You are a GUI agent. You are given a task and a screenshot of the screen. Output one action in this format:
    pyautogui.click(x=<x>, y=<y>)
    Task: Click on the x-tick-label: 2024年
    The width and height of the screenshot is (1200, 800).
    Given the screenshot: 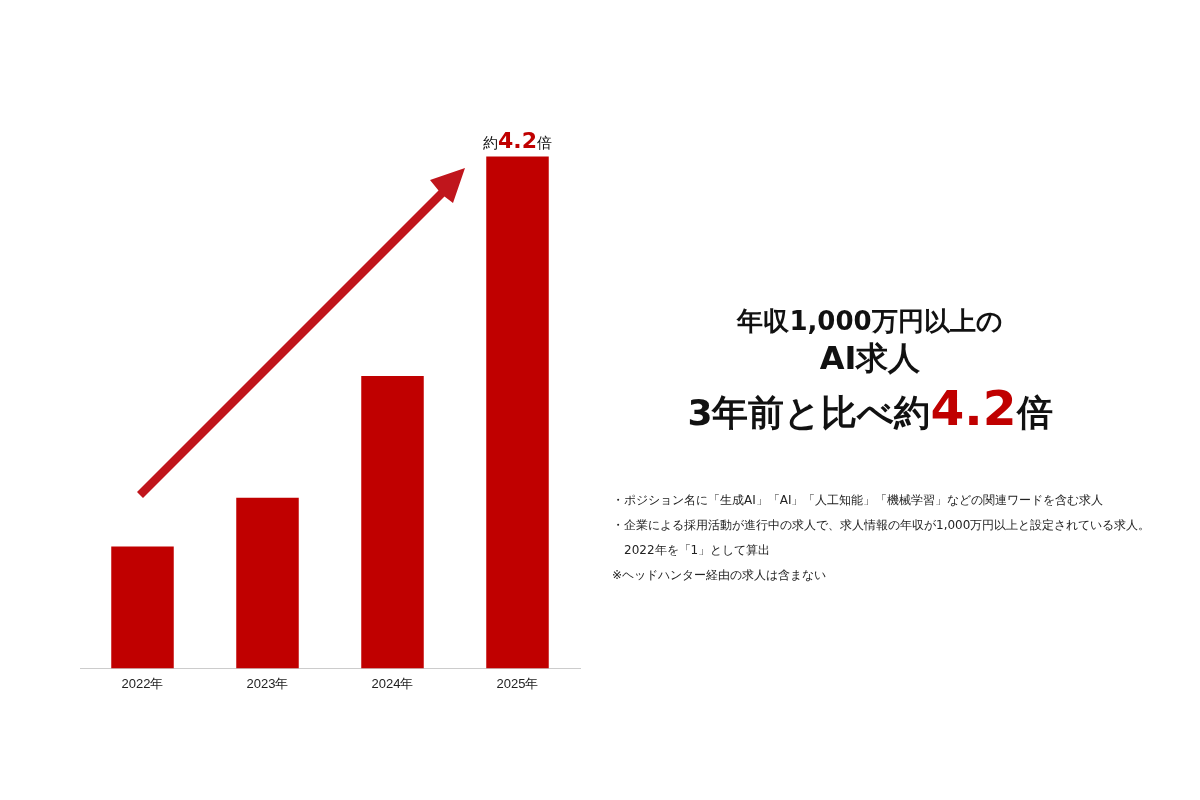 What is the action you would take?
    pyautogui.click(x=392, y=683)
    